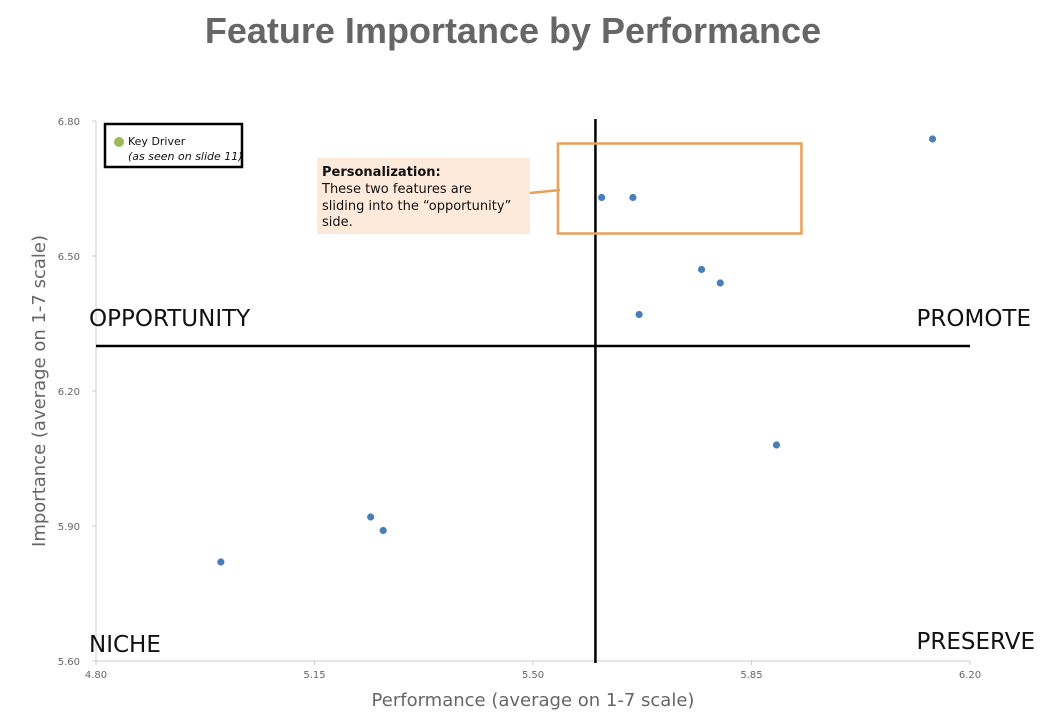 The image size is (1045, 714). I want to click on legend-label: Key Driver, so click(157, 141).